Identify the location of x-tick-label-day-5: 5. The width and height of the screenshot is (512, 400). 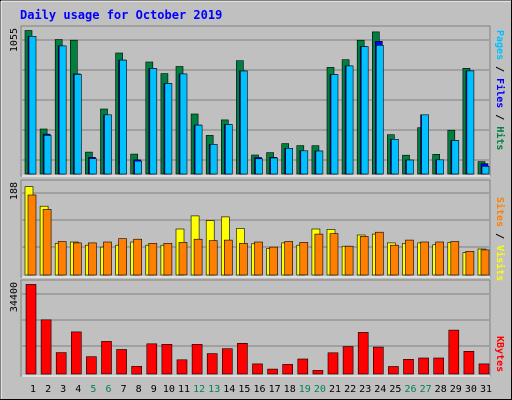
(93, 389).